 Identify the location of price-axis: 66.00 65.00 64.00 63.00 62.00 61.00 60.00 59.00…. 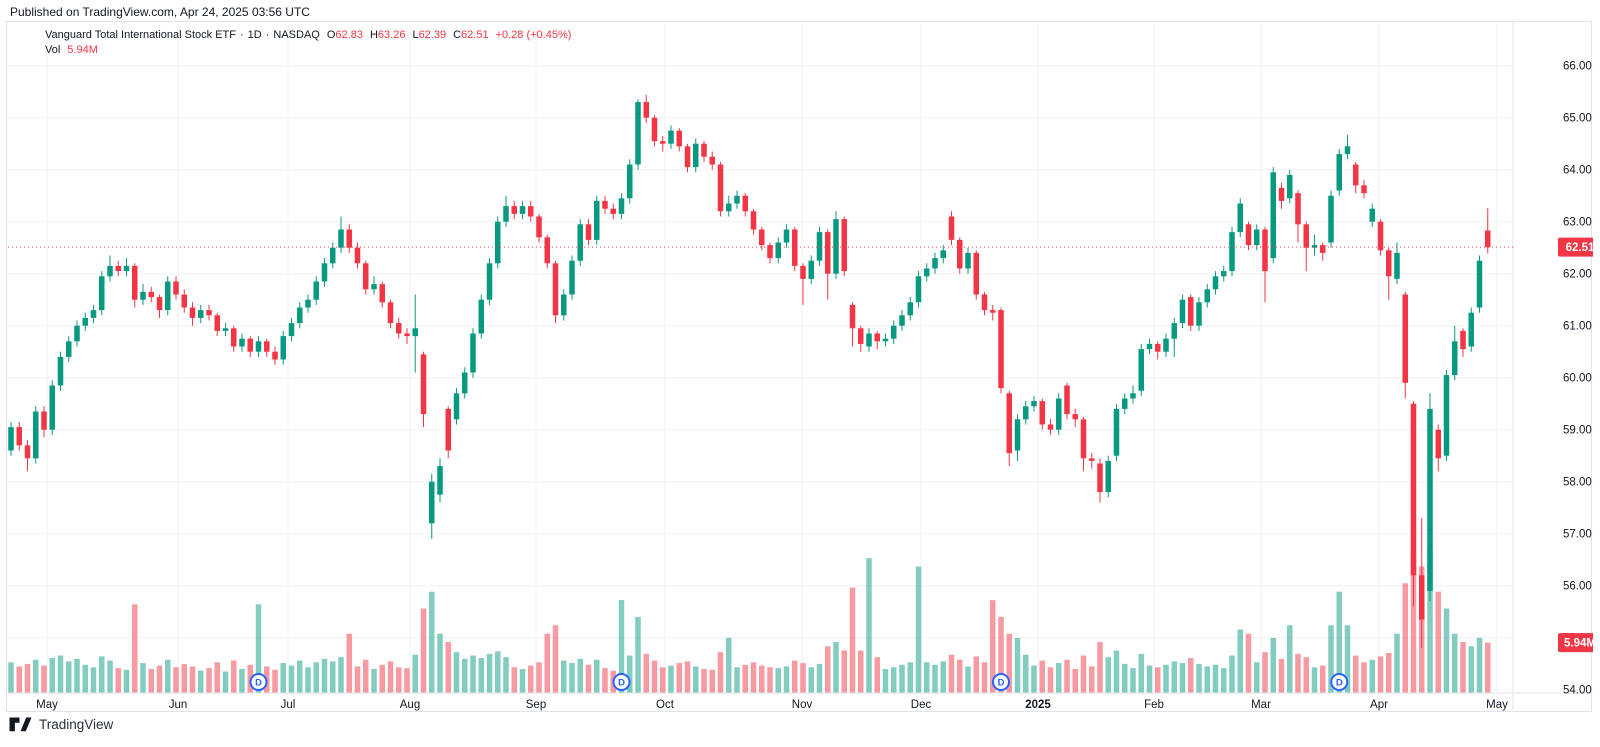
(1577, 379).